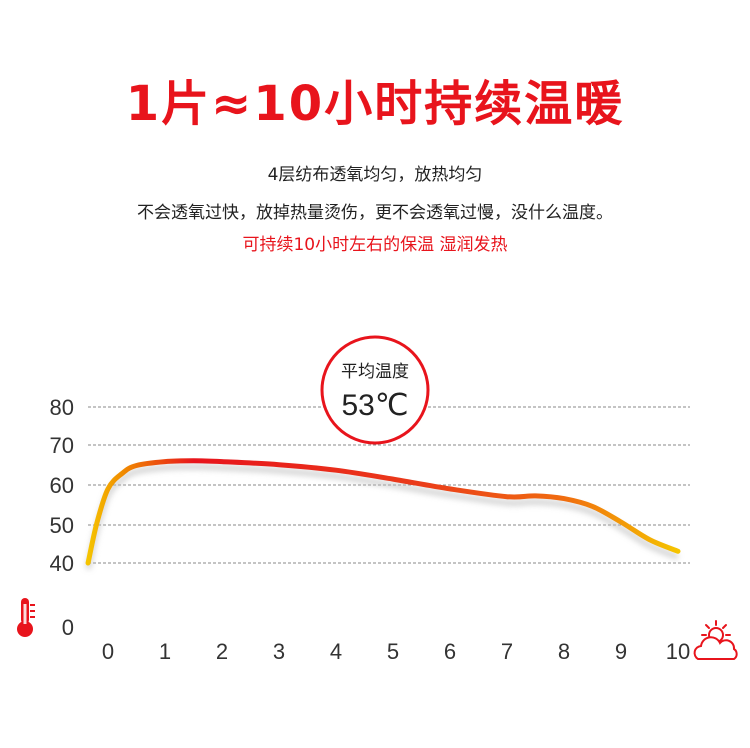  Describe the element at coordinates (62, 563) in the screenshot. I see `y-tick-label: 40` at that location.